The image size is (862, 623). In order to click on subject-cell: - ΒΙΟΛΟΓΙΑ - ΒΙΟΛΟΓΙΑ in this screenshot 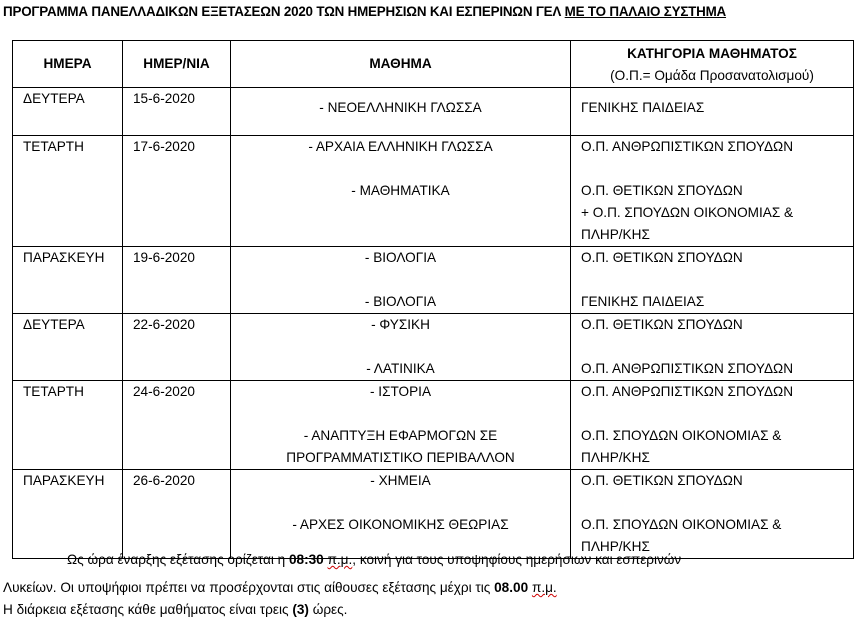, I will do `click(400, 280)`.